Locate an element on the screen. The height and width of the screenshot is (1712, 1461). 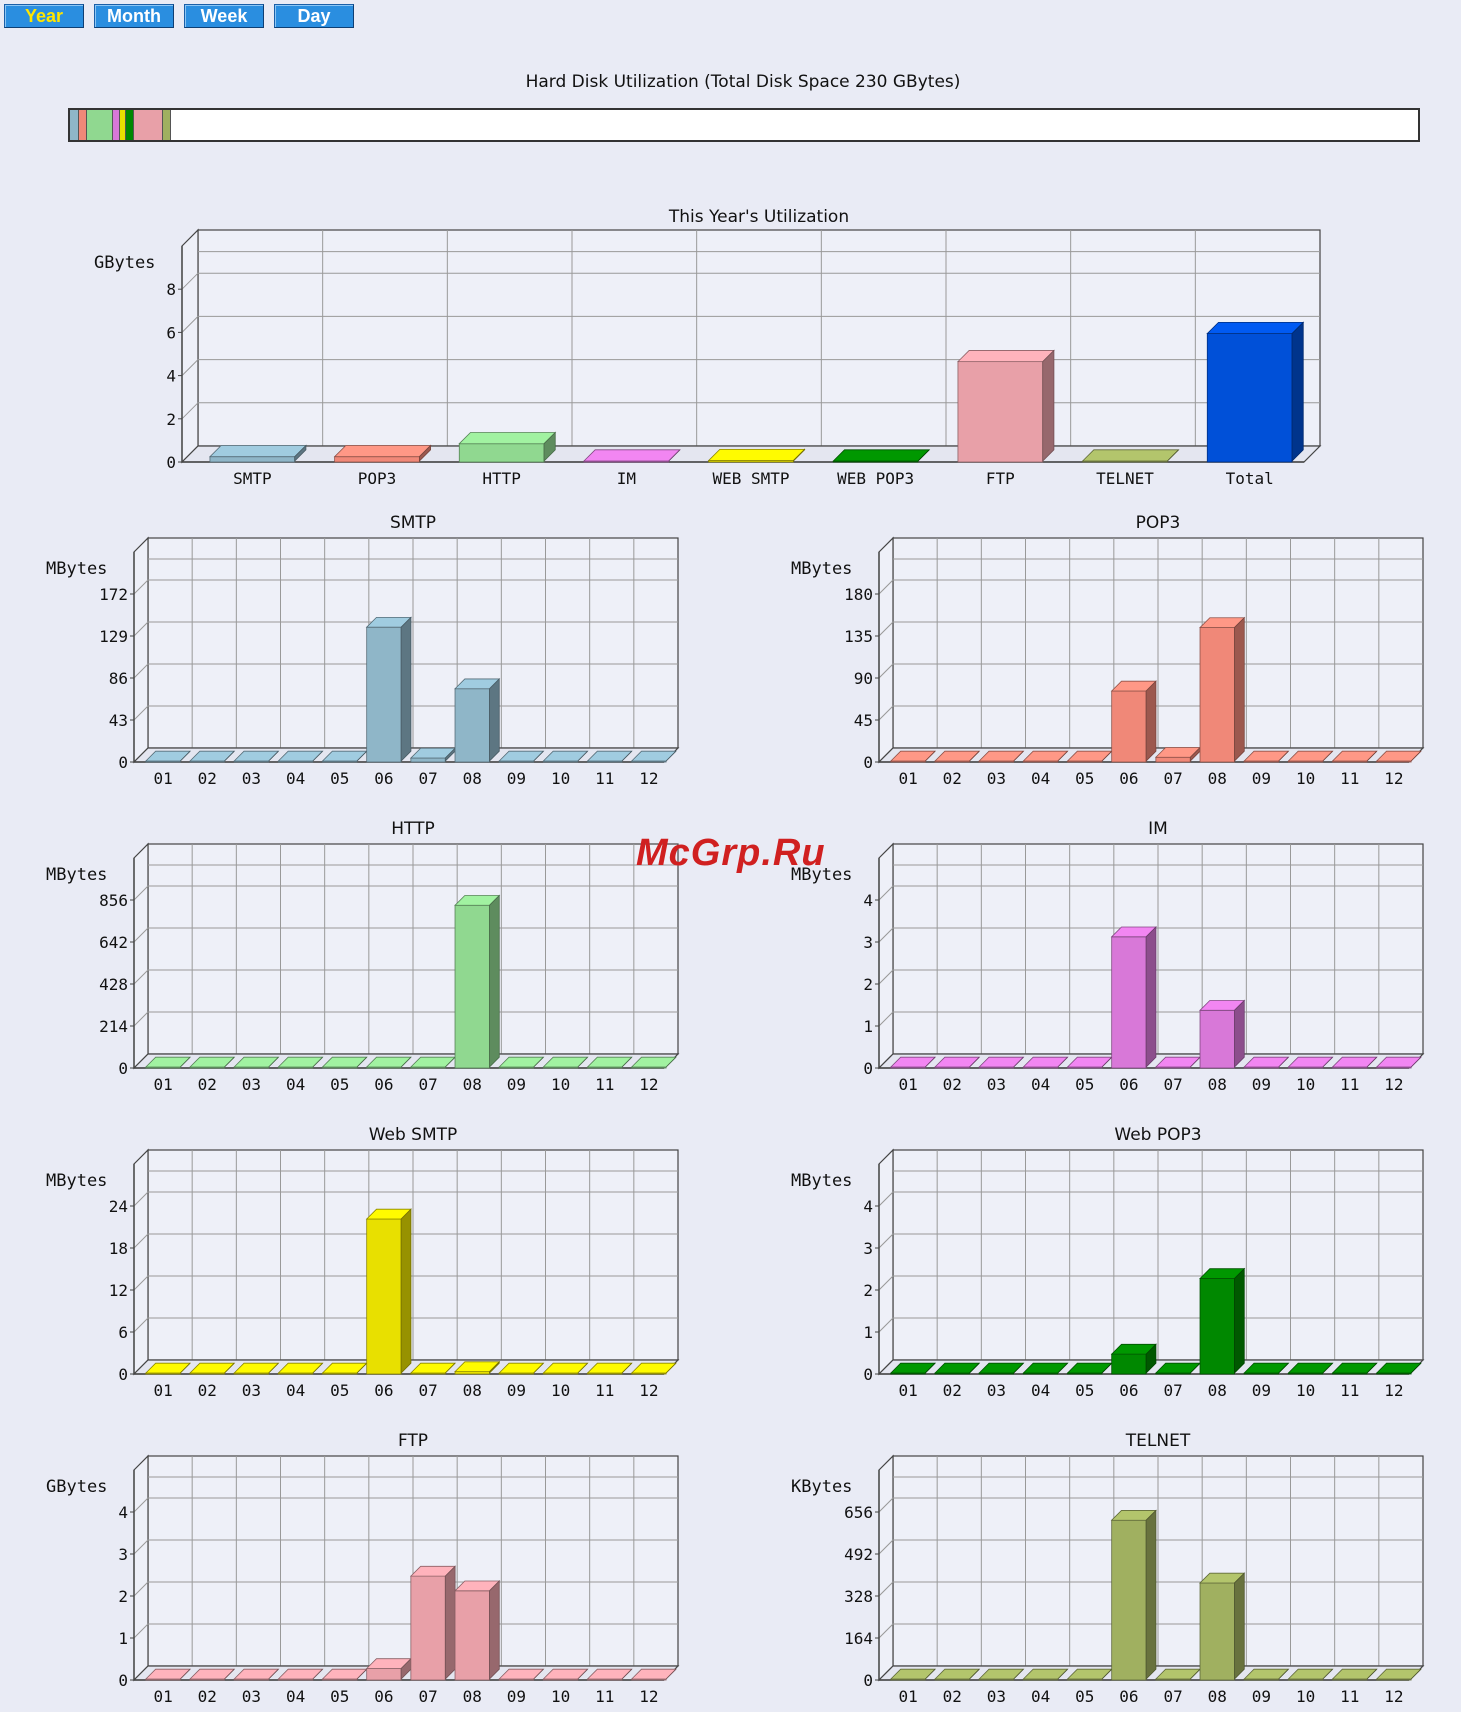
chart-title: Web POP3 is located at coordinates (1157, 1135).